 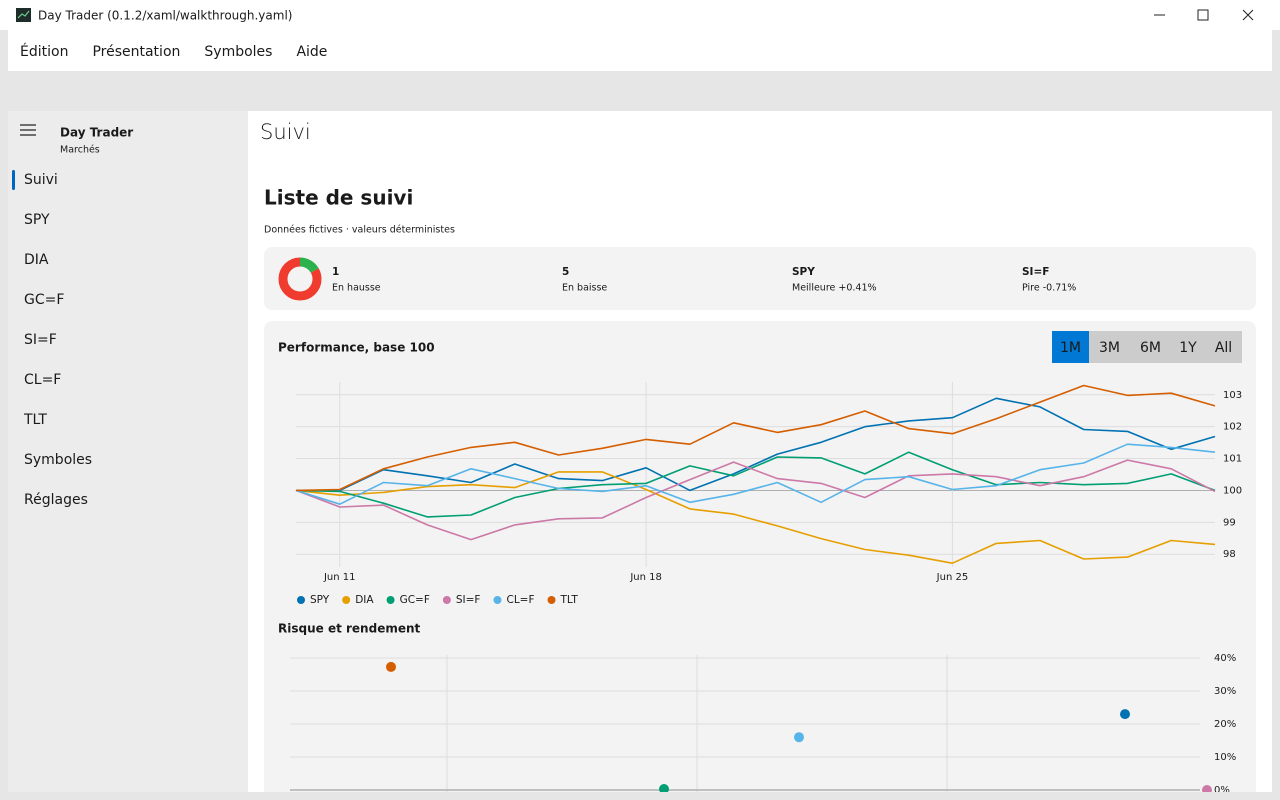 I want to click on page-title: Liste de suivi, so click(x=338, y=198).